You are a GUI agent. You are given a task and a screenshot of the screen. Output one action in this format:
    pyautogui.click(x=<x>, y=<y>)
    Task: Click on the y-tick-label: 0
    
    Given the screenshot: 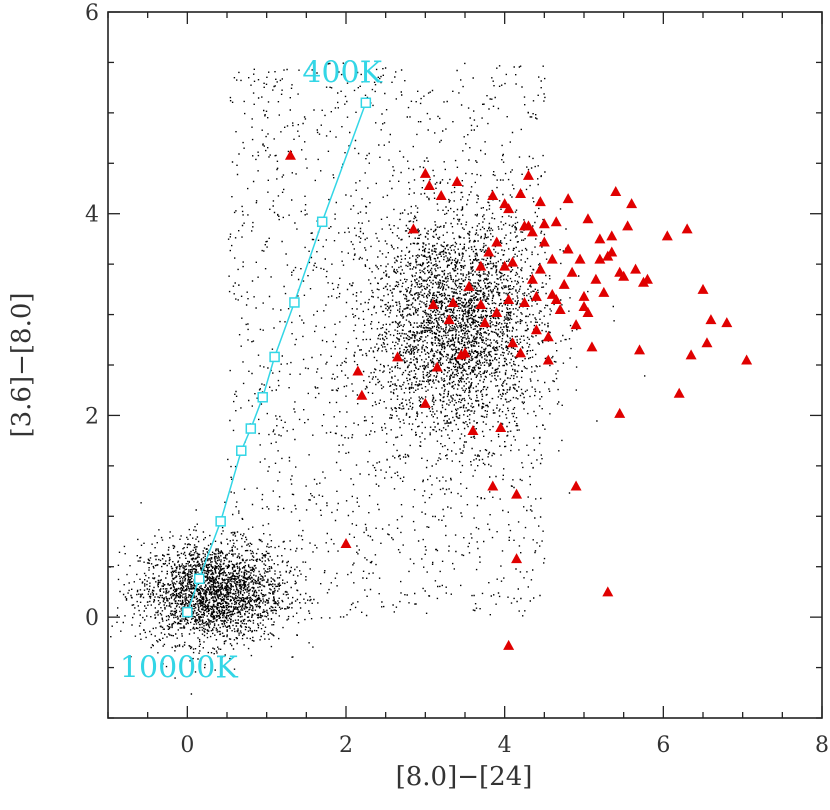 What is the action you would take?
    pyautogui.click(x=92, y=618)
    